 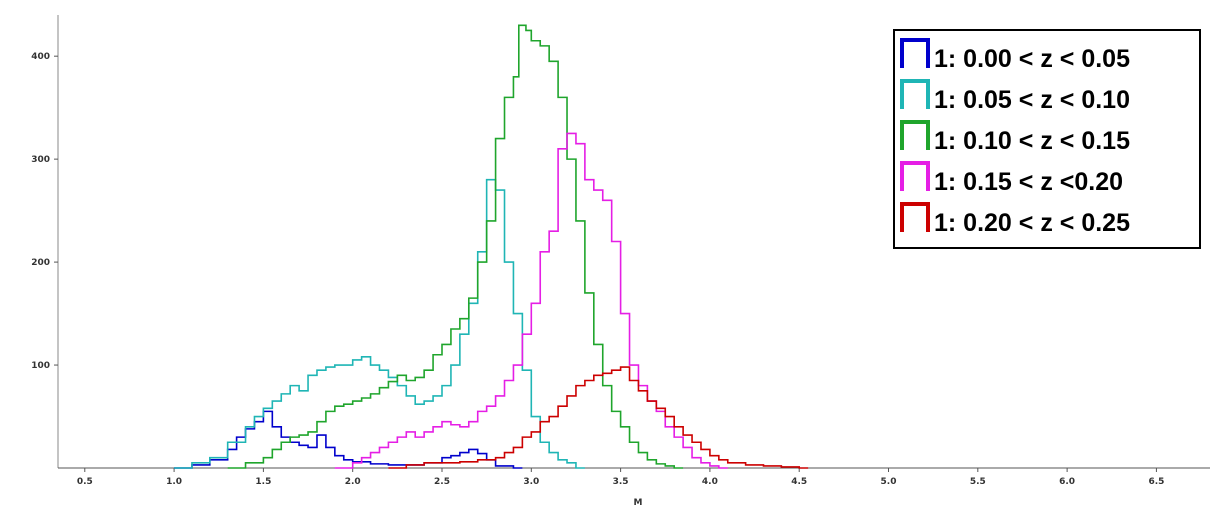 I want to click on x-tick-label: 3.0, so click(x=531, y=482).